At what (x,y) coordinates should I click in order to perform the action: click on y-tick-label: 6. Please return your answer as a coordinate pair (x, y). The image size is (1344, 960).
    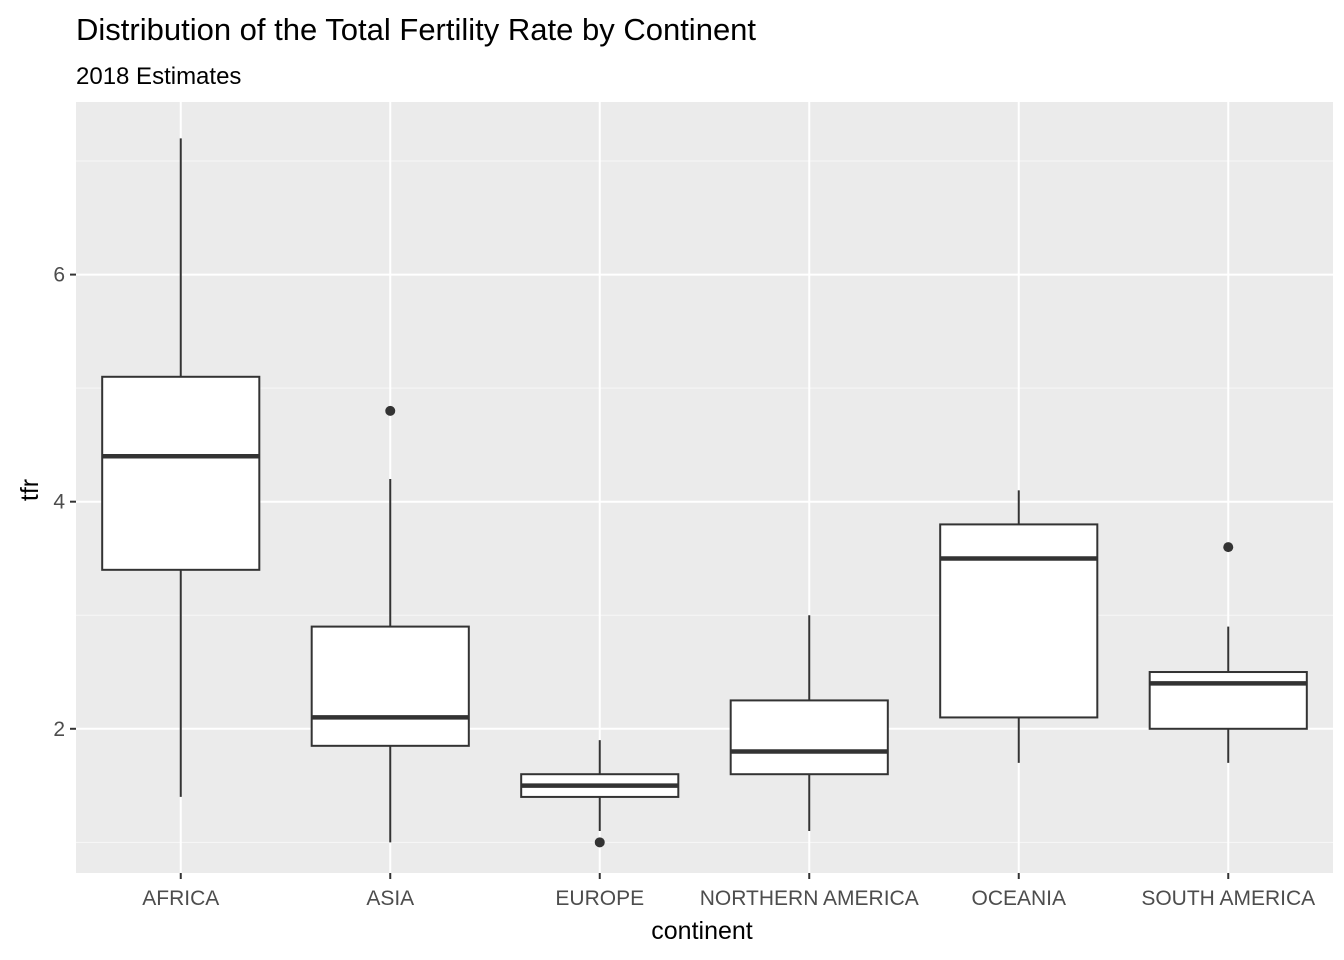
    Looking at the image, I should click on (59, 275).